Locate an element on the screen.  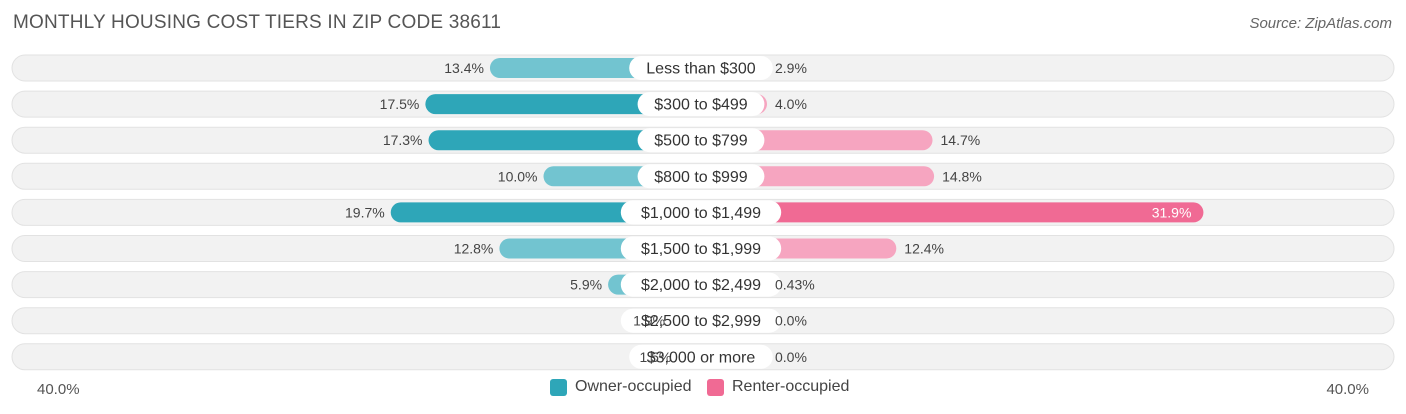
renter-value-label: 31.9% is located at coordinates (1172, 212).